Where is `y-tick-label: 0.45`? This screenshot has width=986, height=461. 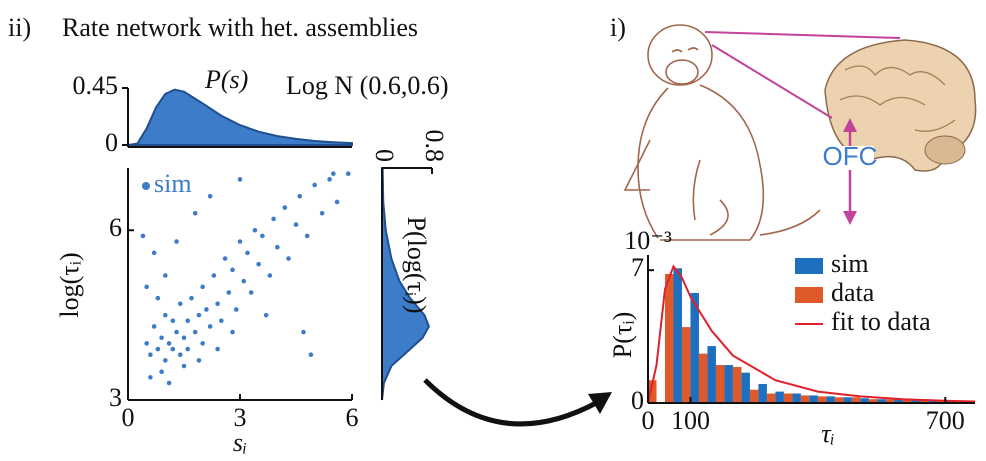
y-tick-label: 0.45 is located at coordinates (96, 85).